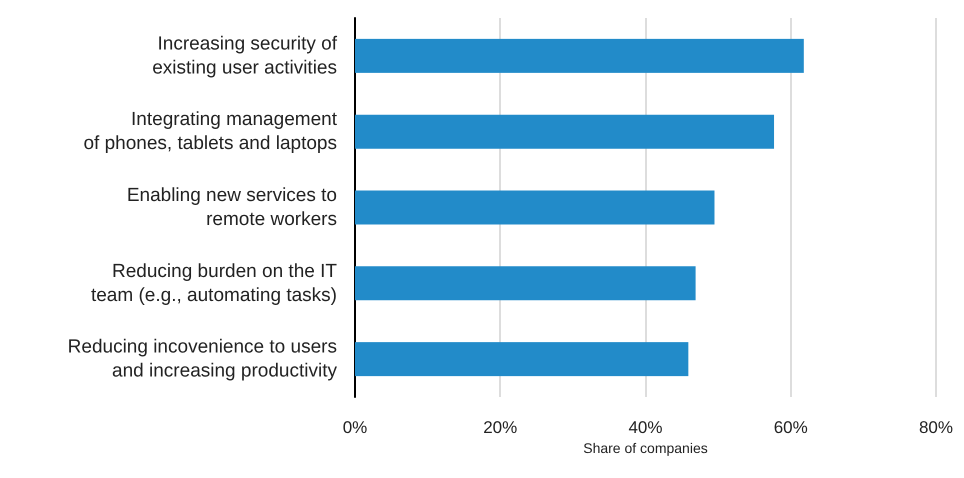 The width and height of the screenshot is (964, 478). What do you see at coordinates (210, 131) in the screenshot?
I see `y-tick-label: Integrating management of phones, tablets and laptops` at bounding box center [210, 131].